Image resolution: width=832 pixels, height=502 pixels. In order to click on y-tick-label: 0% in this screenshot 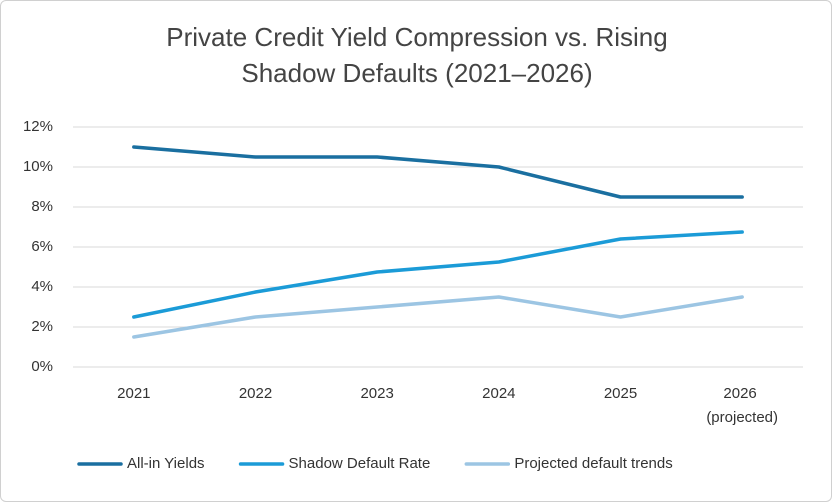, I will do `click(42, 366)`.